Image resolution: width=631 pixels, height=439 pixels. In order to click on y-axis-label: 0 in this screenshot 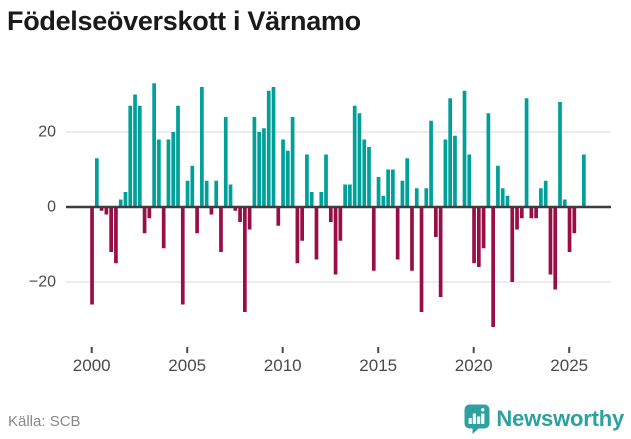, I will do `click(51, 207)`.